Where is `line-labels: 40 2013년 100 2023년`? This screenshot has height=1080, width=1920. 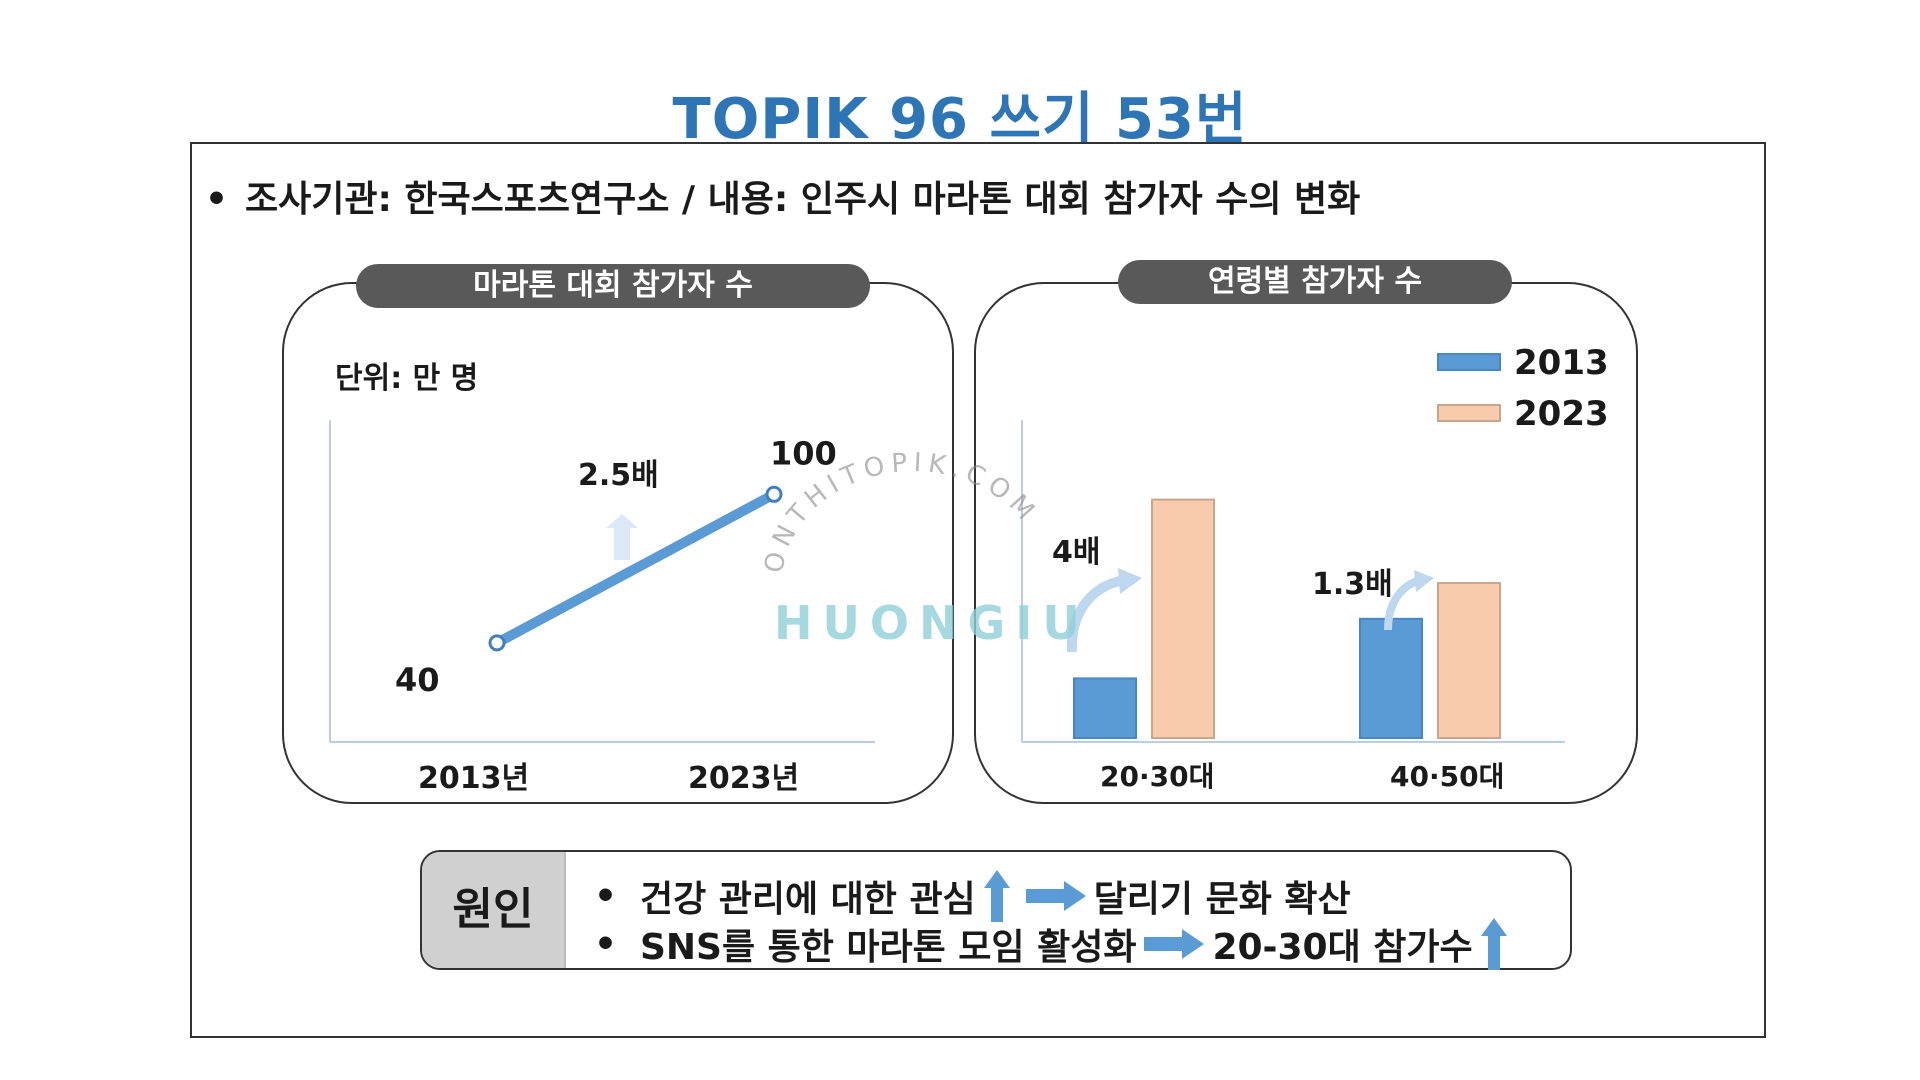
line-labels: 40 2013년 100 2023년 is located at coordinates (616, 615).